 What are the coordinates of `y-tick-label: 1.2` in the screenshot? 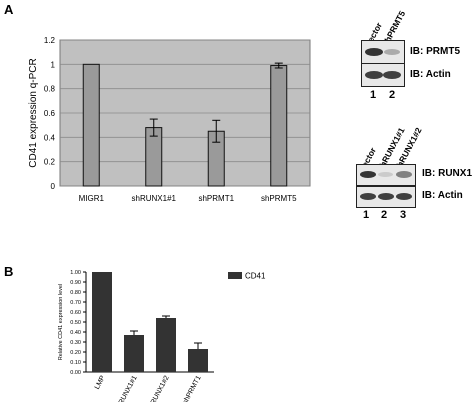 It's located at (50, 40).